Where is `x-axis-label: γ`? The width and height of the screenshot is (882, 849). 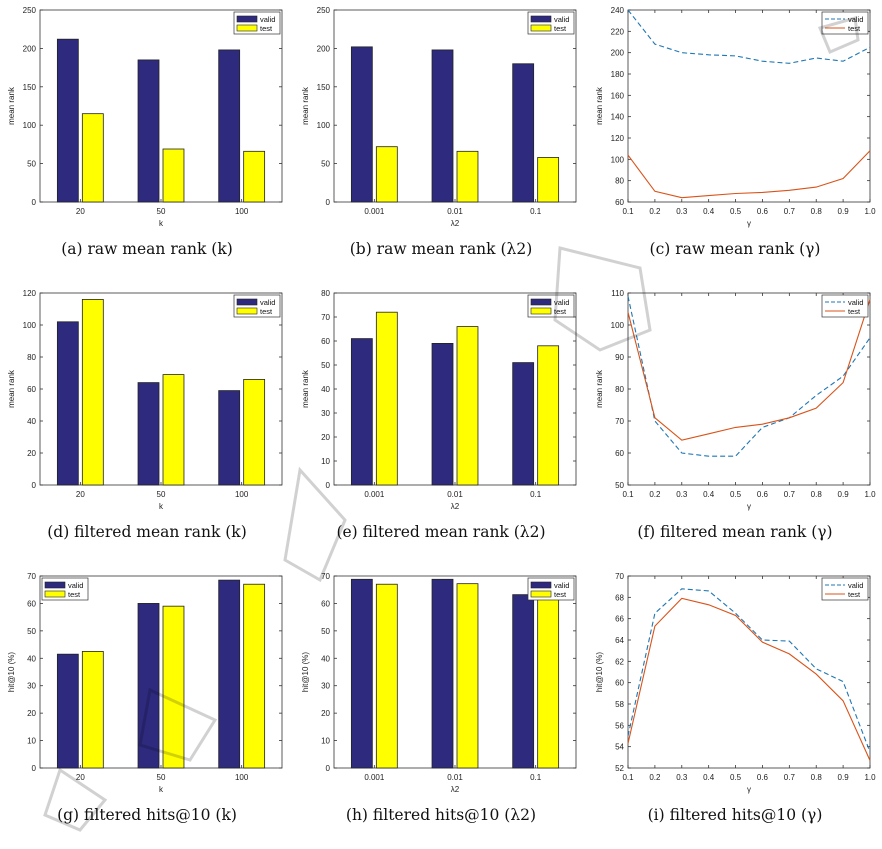 x-axis-label: γ is located at coordinates (749, 223).